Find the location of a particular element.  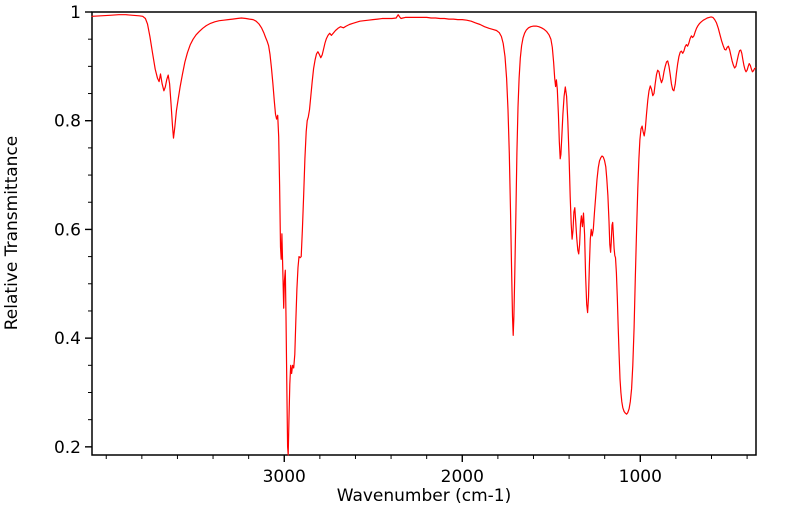

y-tick-label: 0.4 is located at coordinates (67, 339).